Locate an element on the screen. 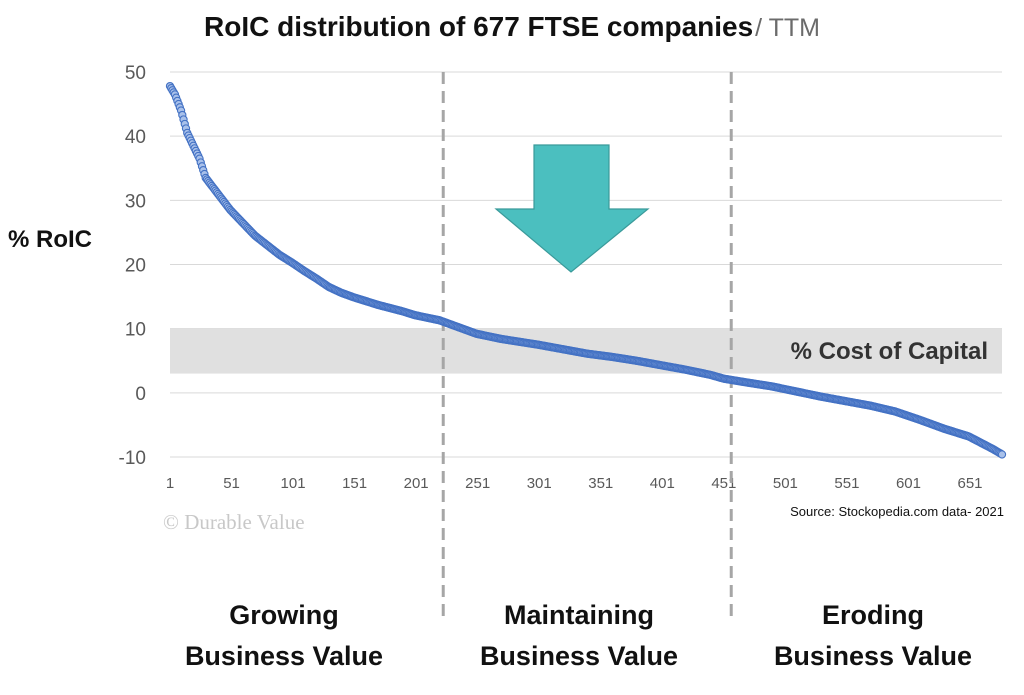 The height and width of the screenshot is (695, 1024). x-tick-label: 651 is located at coordinates (969, 483).